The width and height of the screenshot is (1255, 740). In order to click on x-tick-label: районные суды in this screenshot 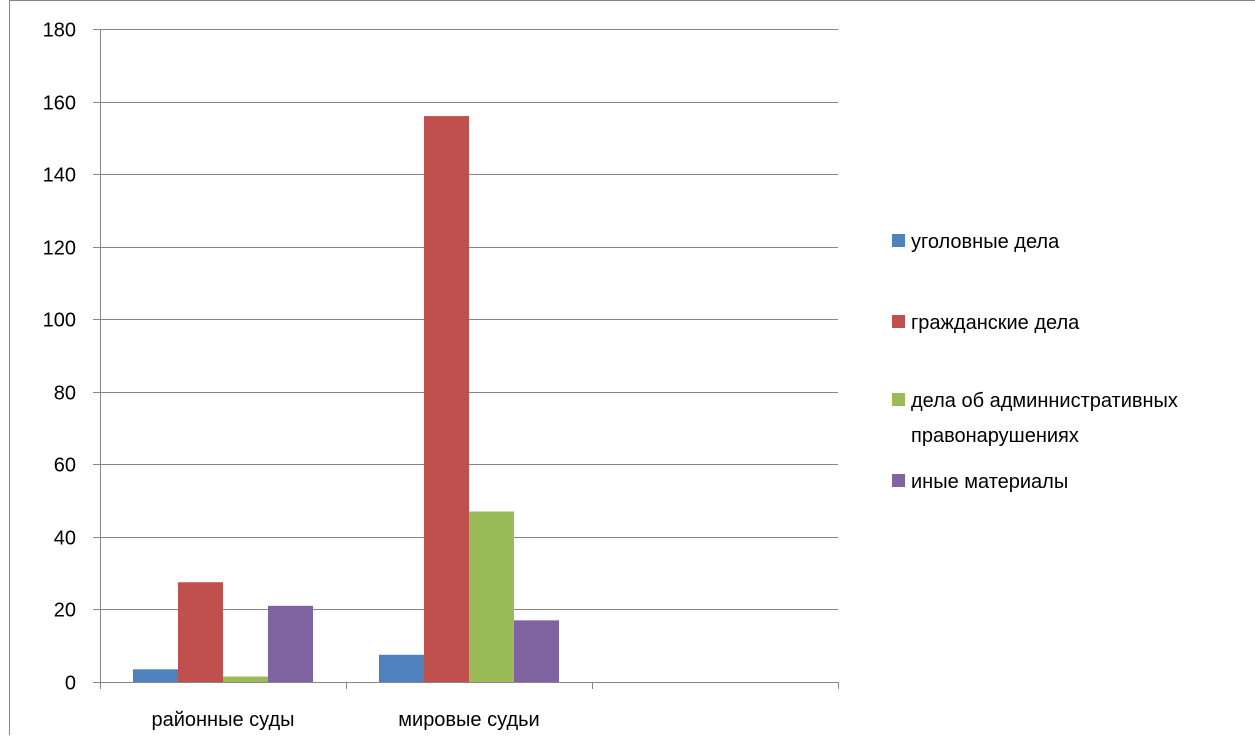, I will do `click(222, 720)`.